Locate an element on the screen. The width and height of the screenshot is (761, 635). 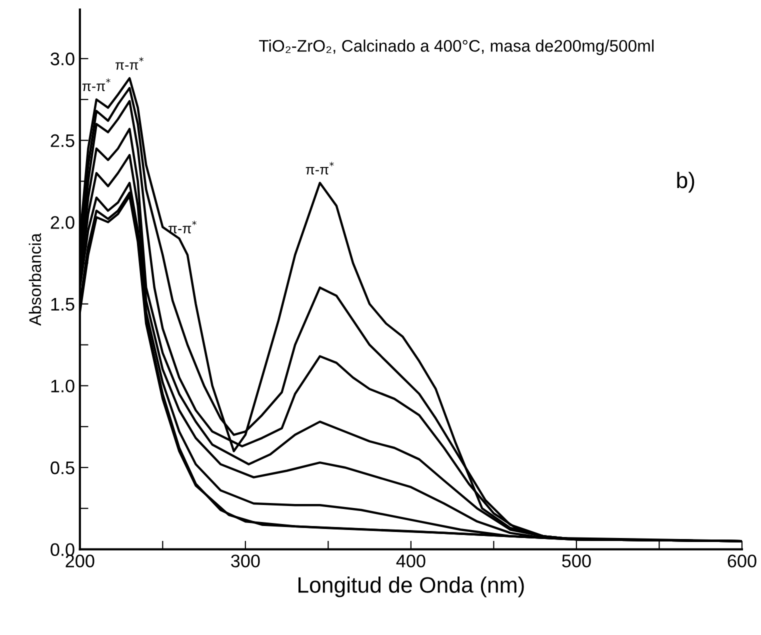
annotation: b) is located at coordinates (685, 182).